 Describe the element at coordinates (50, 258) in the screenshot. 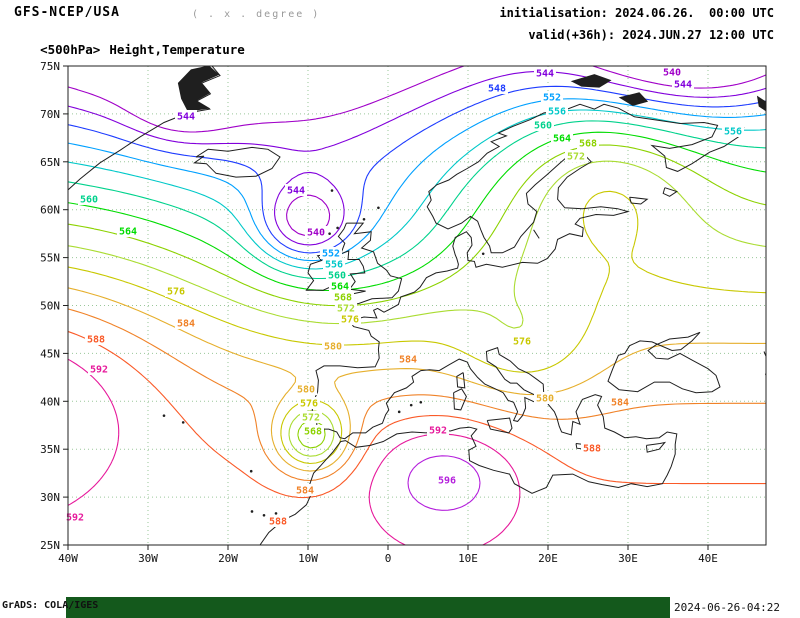

I see `lat-tick-label: 55N` at that location.